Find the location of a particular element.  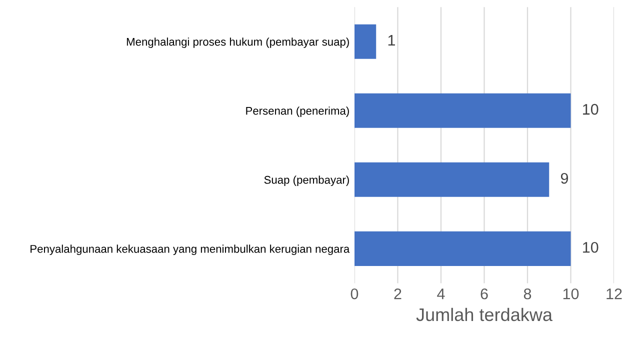

x-tick-label: 10 is located at coordinates (571, 294).